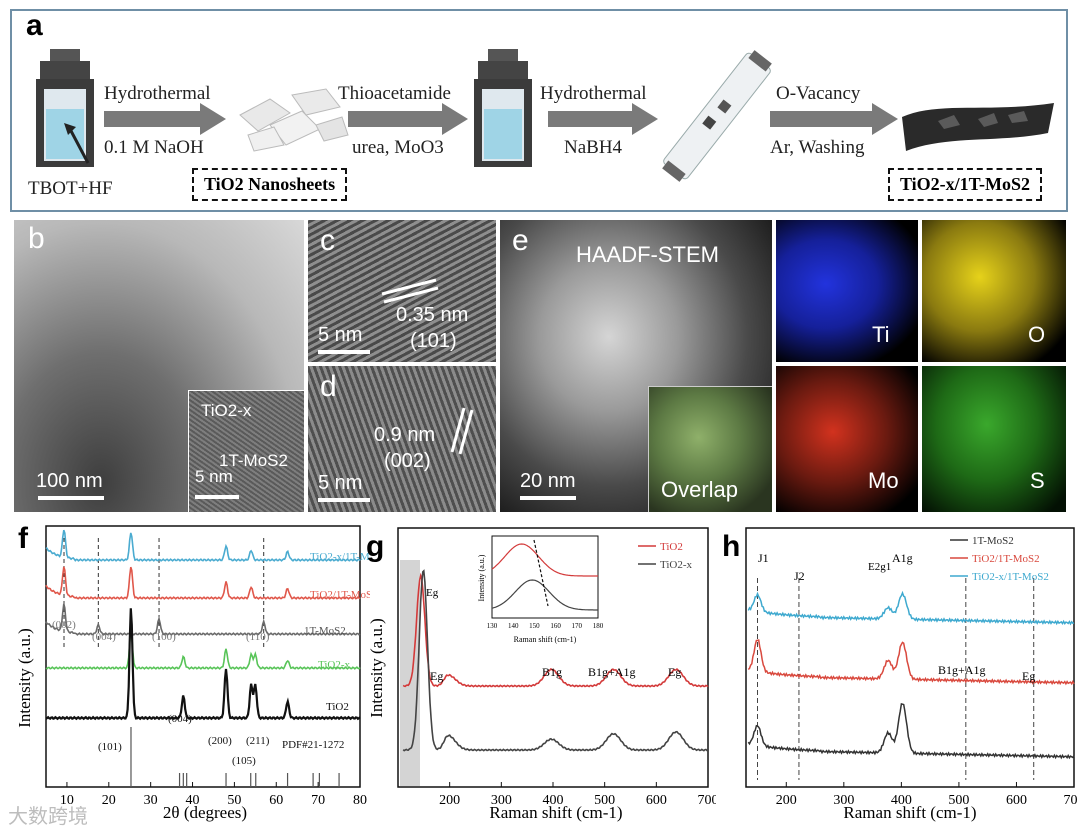 This screenshot has width=1080, height=831. I want to click on mode-label: J1, so click(763, 558).